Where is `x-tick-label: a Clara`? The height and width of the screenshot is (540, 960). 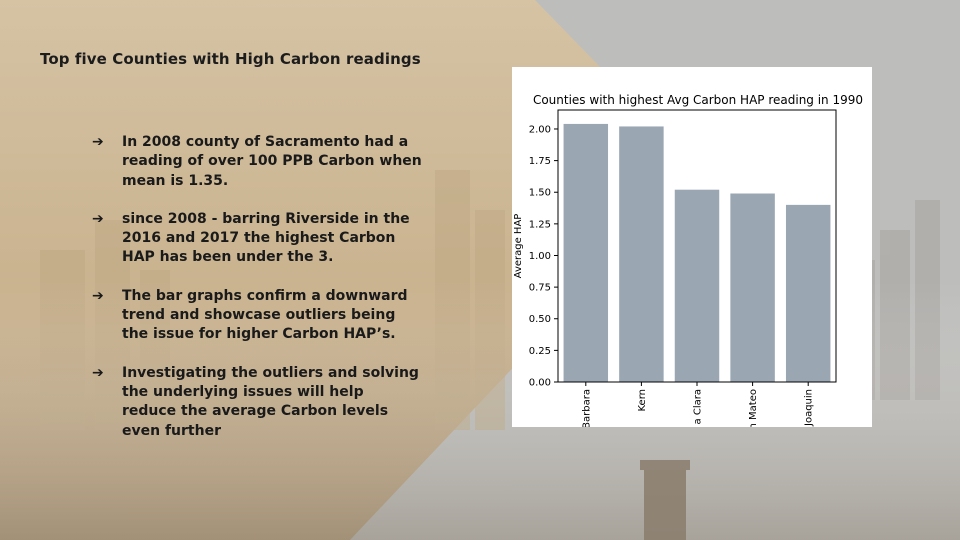 x-tick-label: a Clara is located at coordinates (698, 406).